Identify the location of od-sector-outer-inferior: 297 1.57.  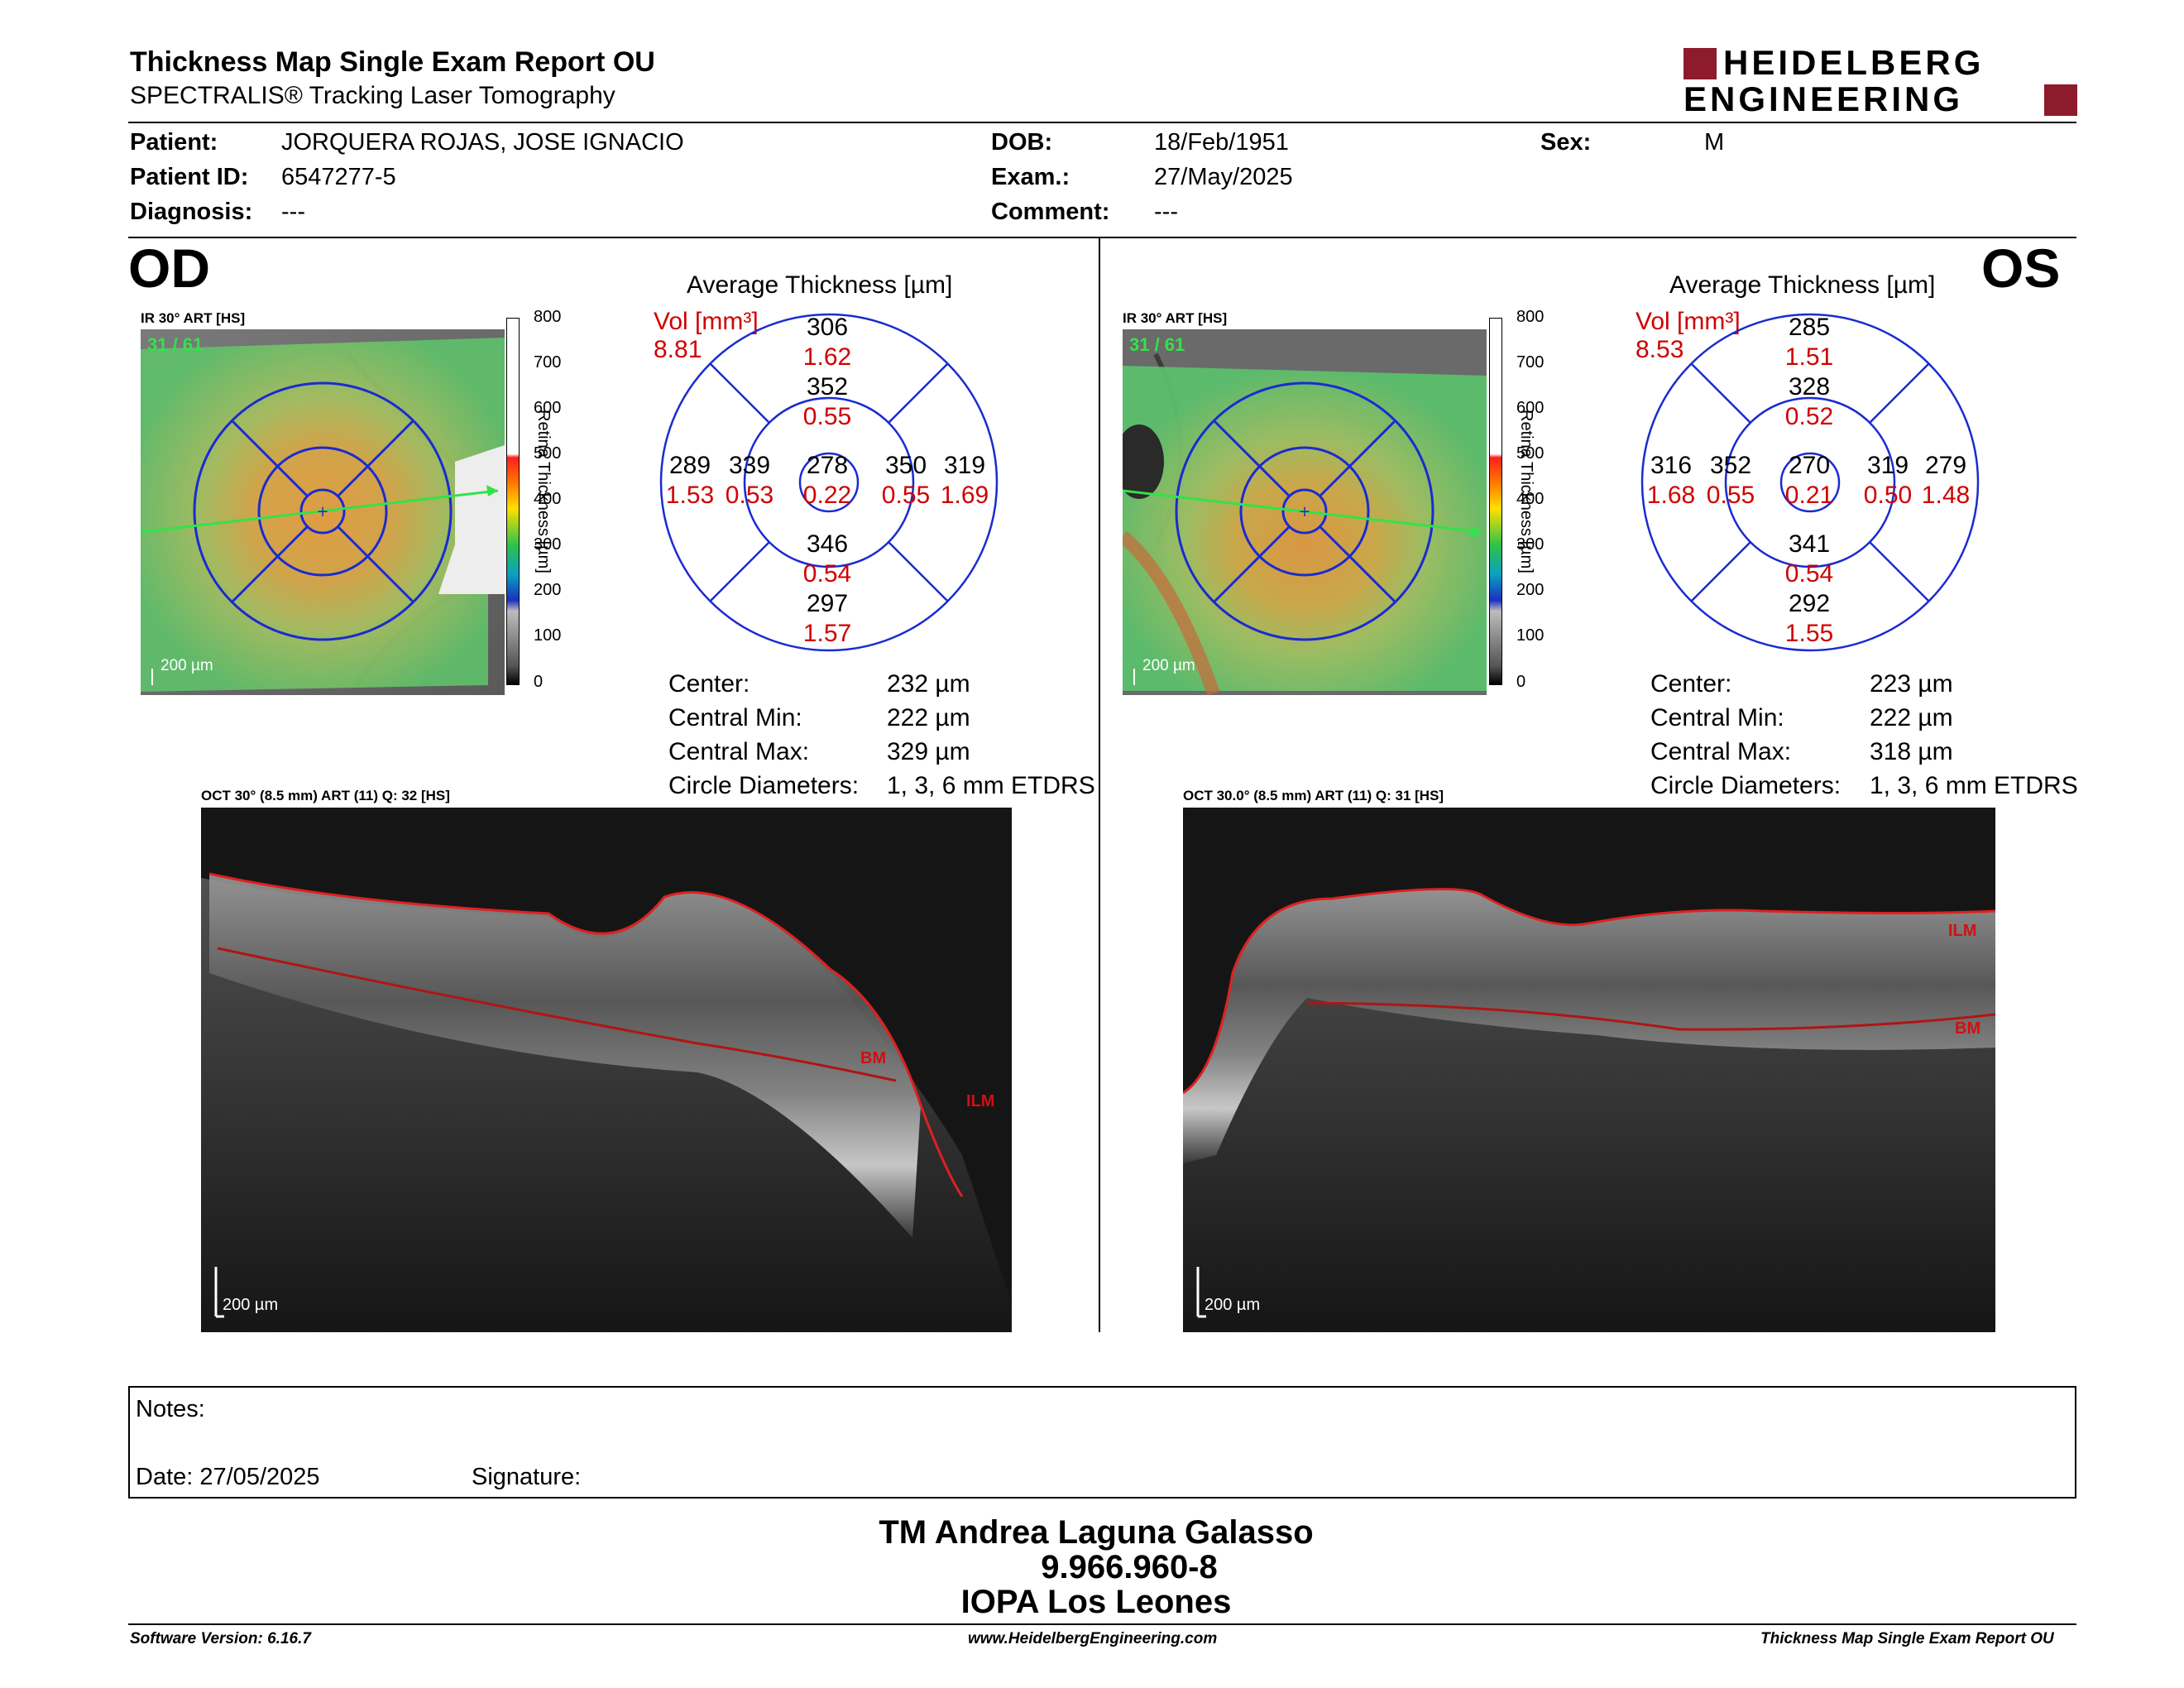
(827, 619).